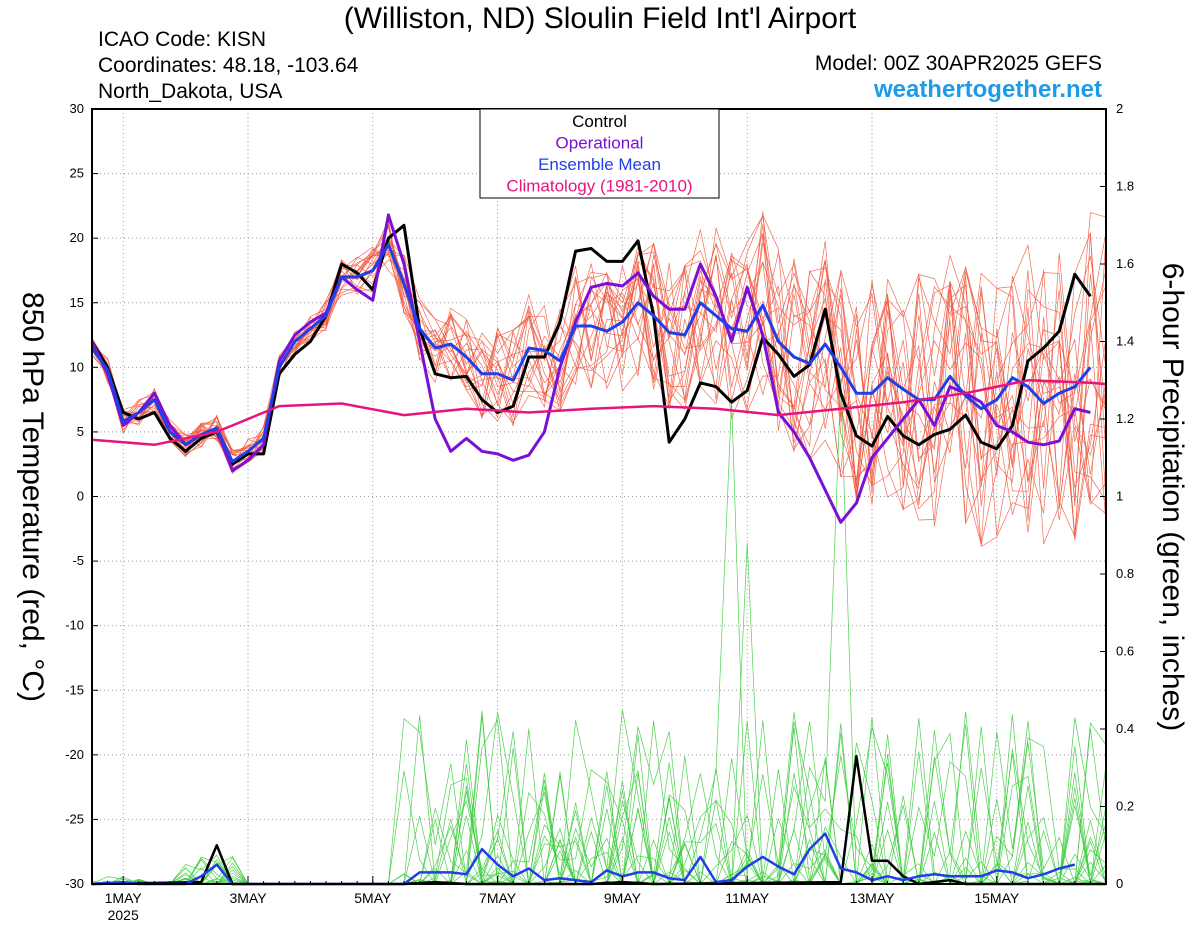 Image resolution: width=1200 pixels, height=927 pixels. I want to click on x-tick-label: 11MAY, so click(747, 898).